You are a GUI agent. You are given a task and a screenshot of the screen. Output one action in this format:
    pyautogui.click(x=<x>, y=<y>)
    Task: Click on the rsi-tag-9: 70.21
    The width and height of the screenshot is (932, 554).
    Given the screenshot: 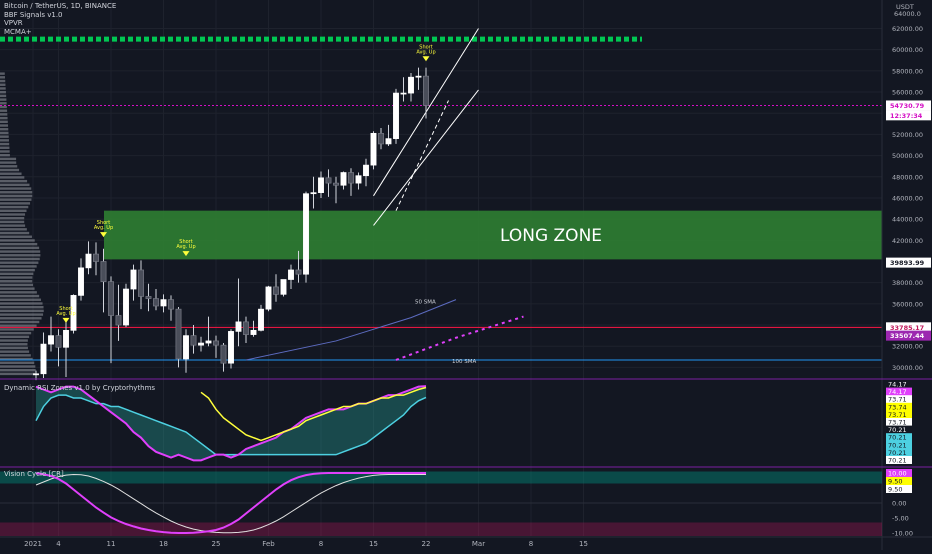 What is the action you would take?
    pyautogui.click(x=897, y=453)
    